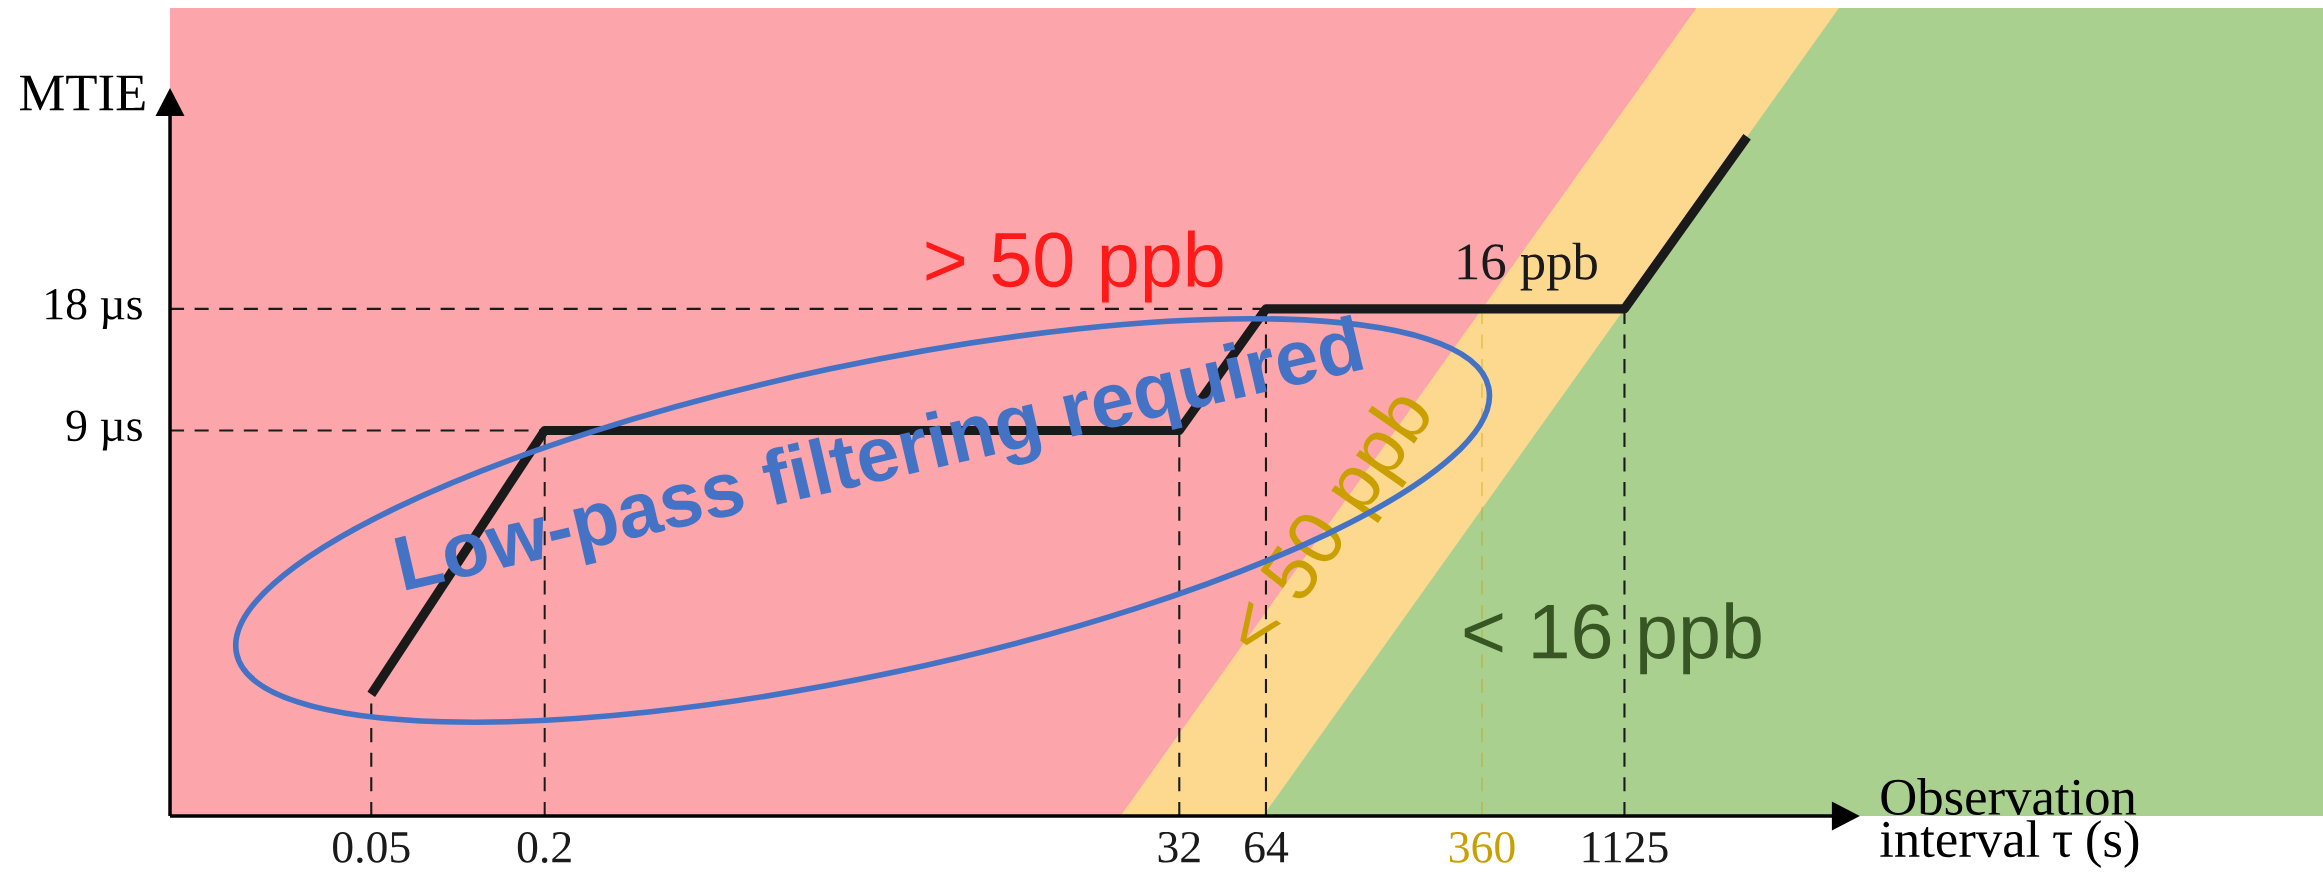 The height and width of the screenshot is (873, 2323). Describe the element at coordinates (1612, 638) in the screenshot. I see `annotation: < 16 ppb` at that location.